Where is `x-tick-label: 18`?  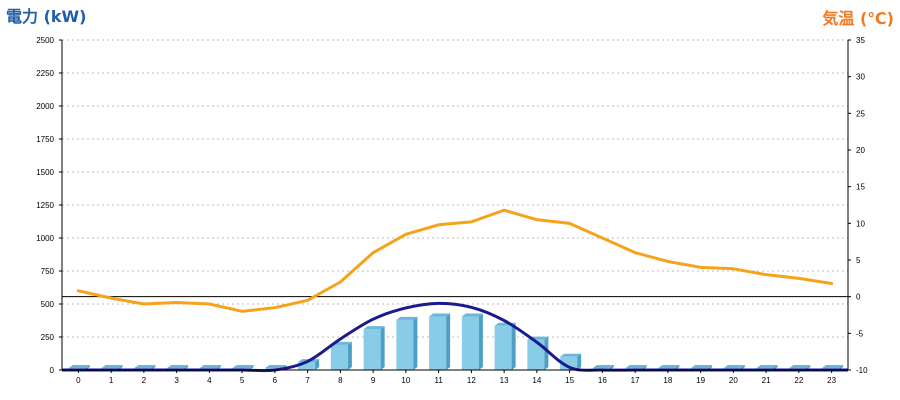
x-tick-label: 18 is located at coordinates (667, 380).